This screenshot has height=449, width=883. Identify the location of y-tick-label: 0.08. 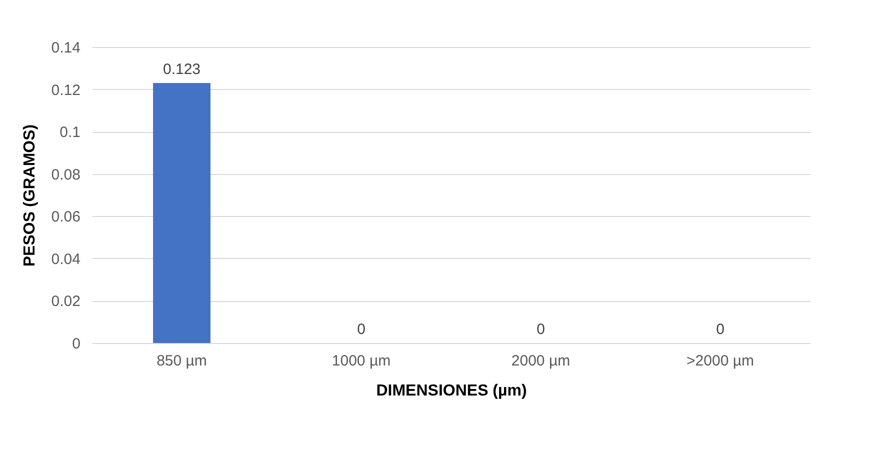
(65, 175).